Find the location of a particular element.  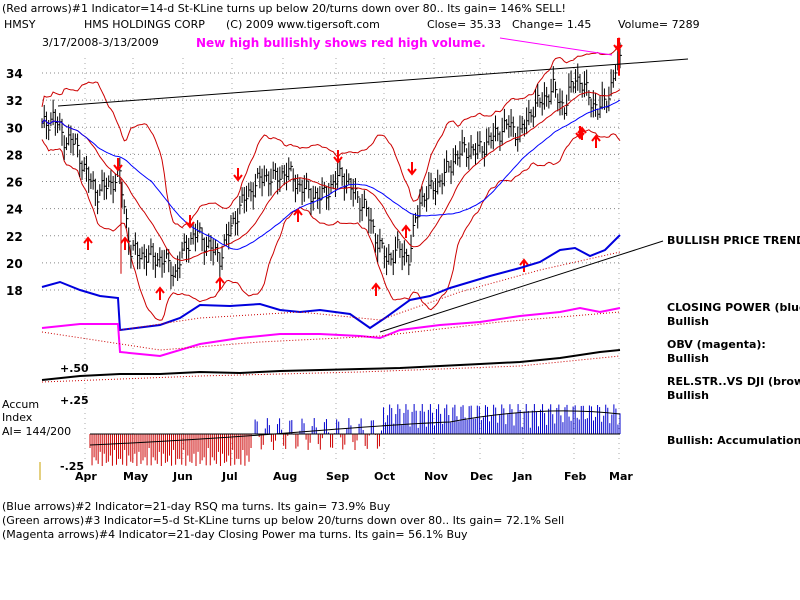

relative-strength-line is located at coordinates (331, 366).